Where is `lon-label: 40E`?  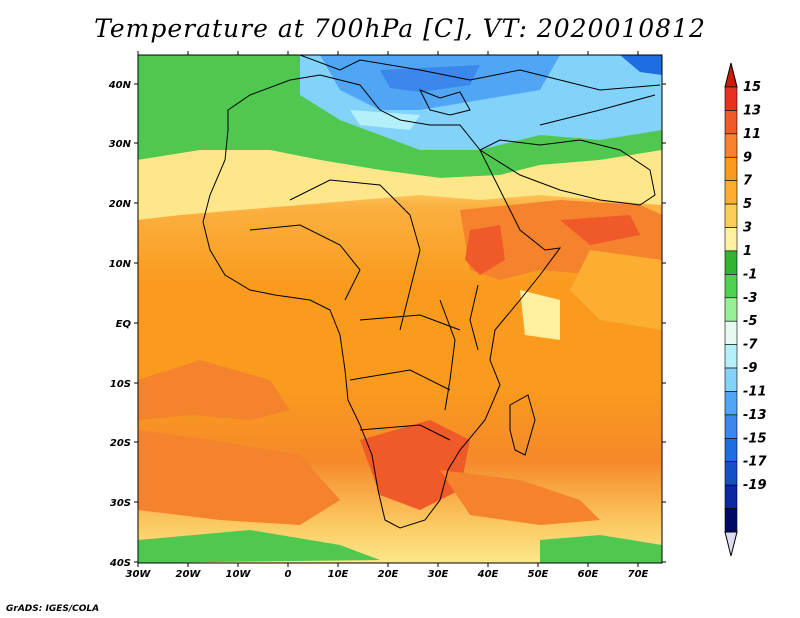
lon-label: 40E is located at coordinates (488, 574).